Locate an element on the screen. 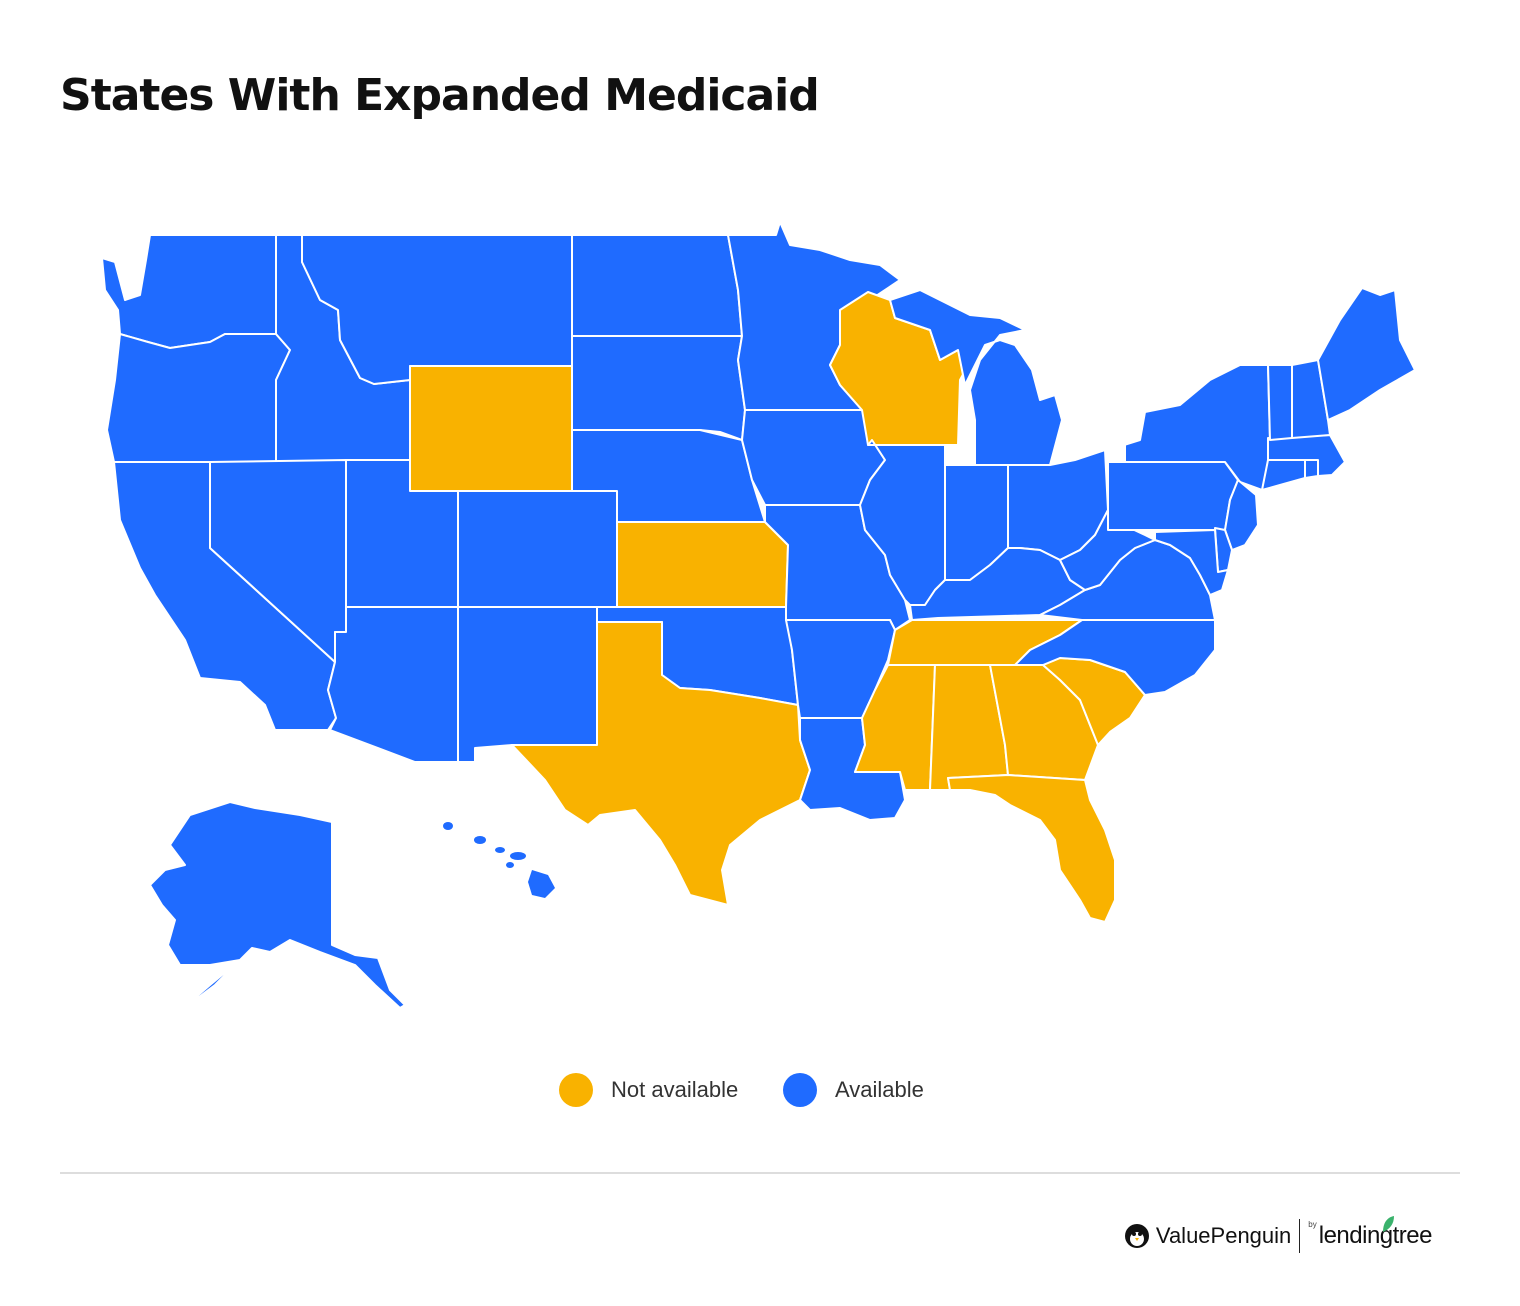 This screenshot has height=1306, width=1520. brand-valuepenguin: ValuePenguin is located at coordinates (1223, 1235).